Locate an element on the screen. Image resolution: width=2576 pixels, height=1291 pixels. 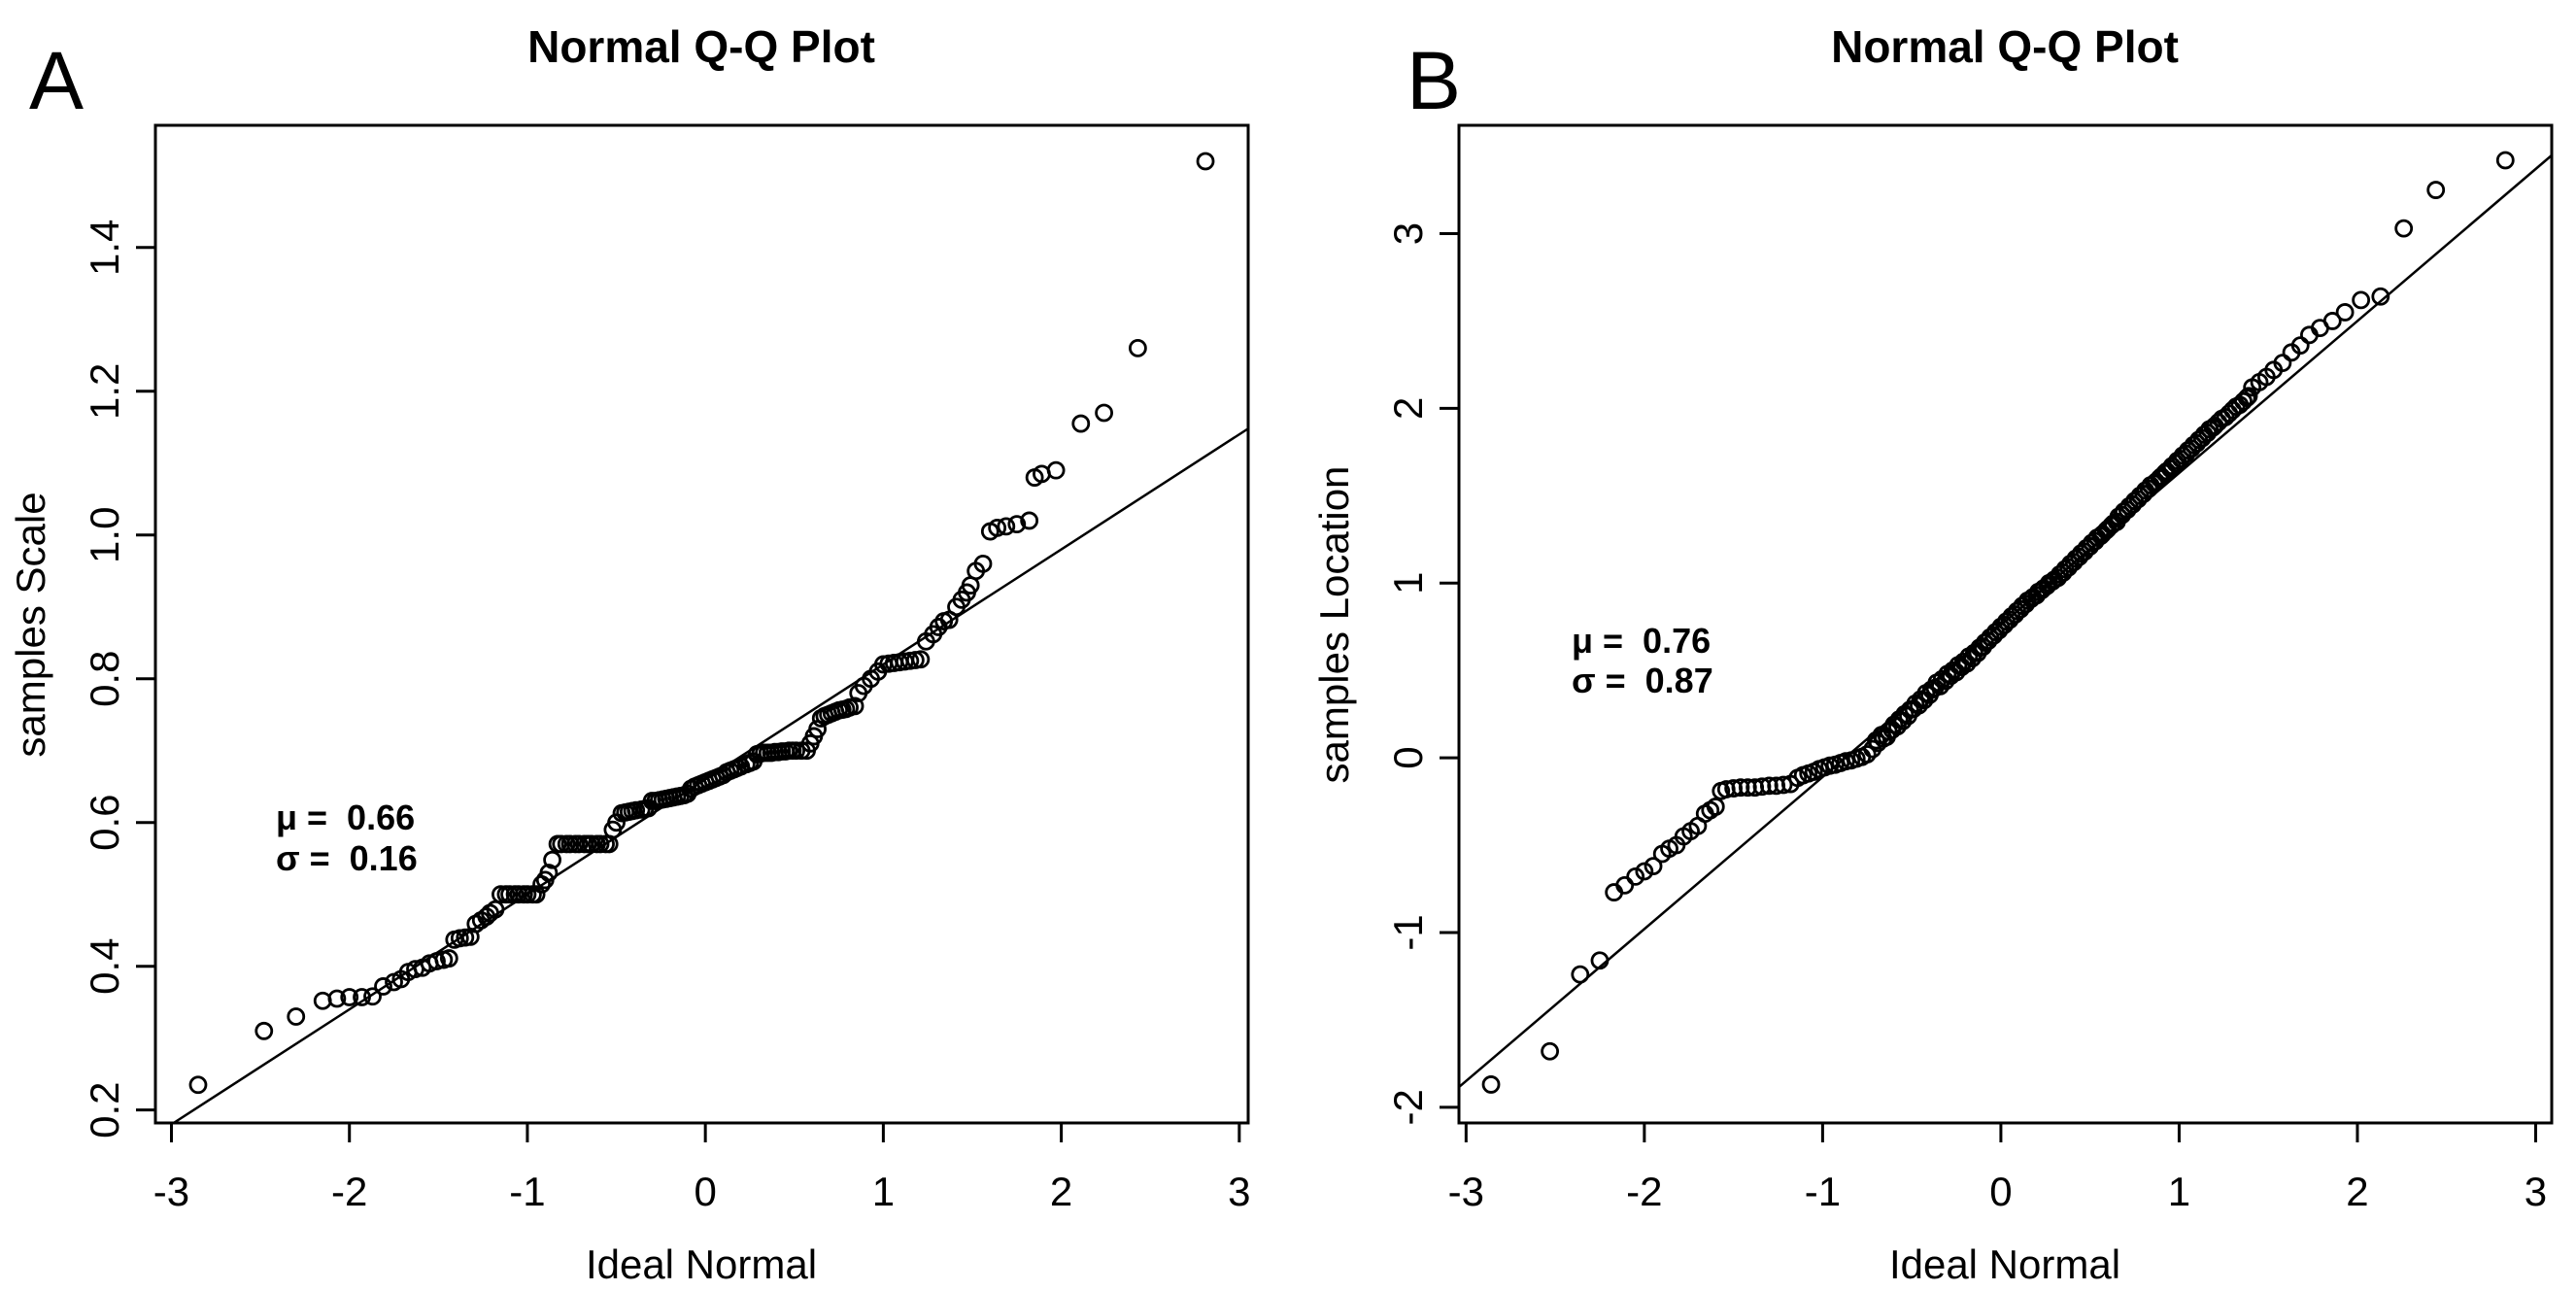
y-axis-ticks: -2 -1 0 1 2 3 is located at coordinates (1422, 673).